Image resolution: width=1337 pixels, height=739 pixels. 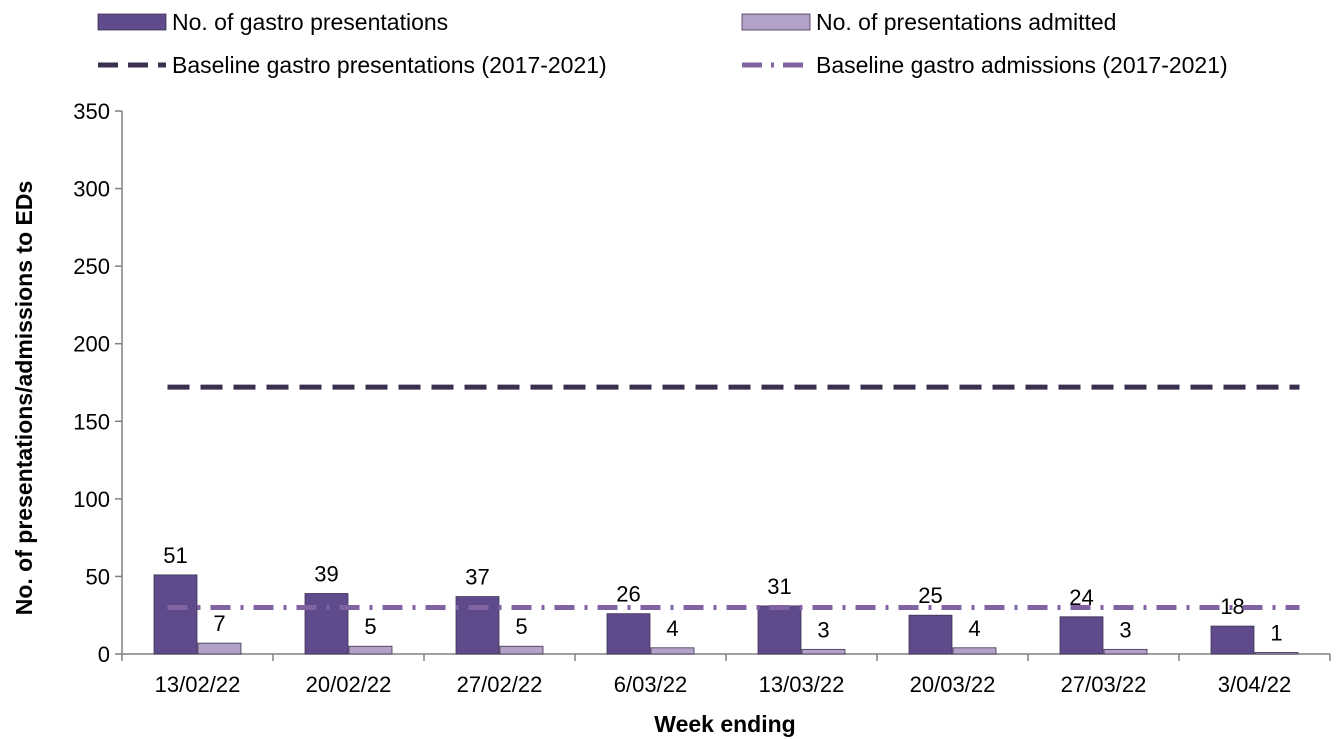 What do you see at coordinates (1276, 632) in the screenshot?
I see `data-label: 1` at bounding box center [1276, 632].